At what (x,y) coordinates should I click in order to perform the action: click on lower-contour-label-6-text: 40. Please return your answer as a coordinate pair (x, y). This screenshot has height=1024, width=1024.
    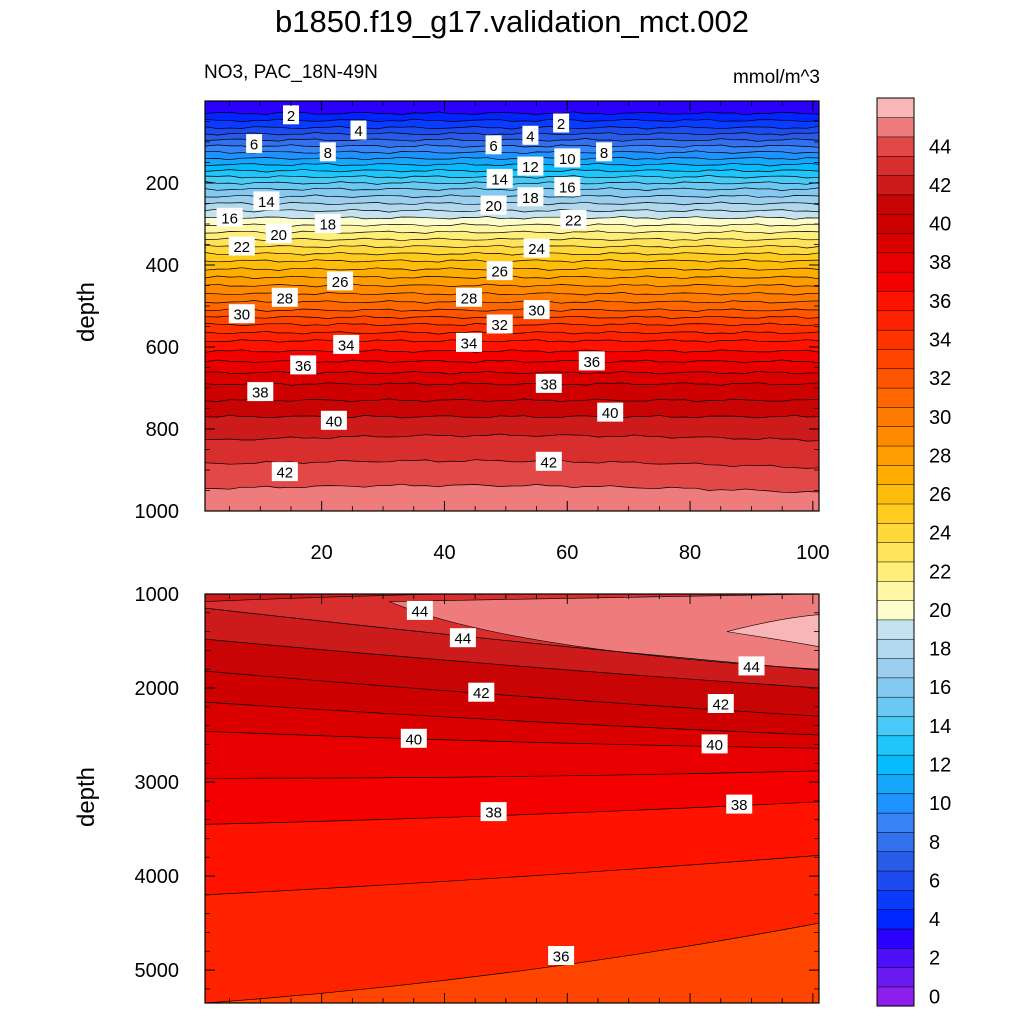
    Looking at the image, I should click on (714, 745).